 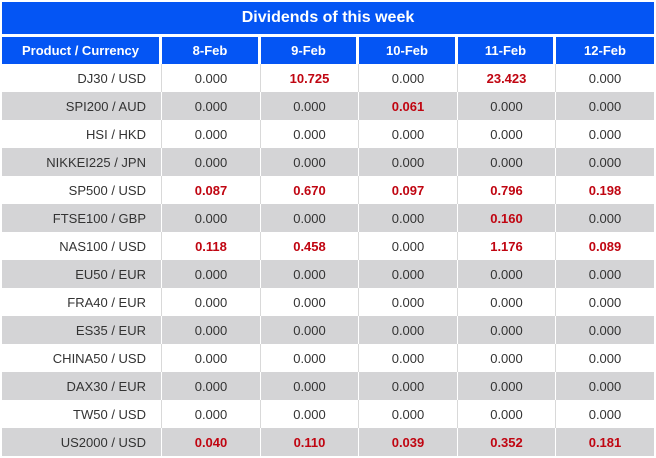 I want to click on dividend-value: 1.176, so click(x=507, y=246).